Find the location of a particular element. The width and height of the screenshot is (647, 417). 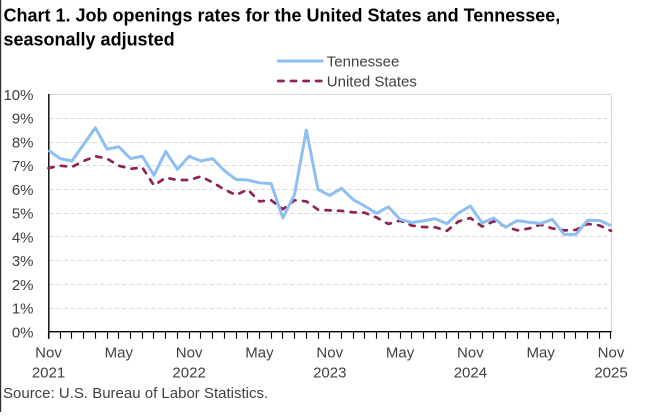

svg-text: 9% is located at coordinates (23, 119).